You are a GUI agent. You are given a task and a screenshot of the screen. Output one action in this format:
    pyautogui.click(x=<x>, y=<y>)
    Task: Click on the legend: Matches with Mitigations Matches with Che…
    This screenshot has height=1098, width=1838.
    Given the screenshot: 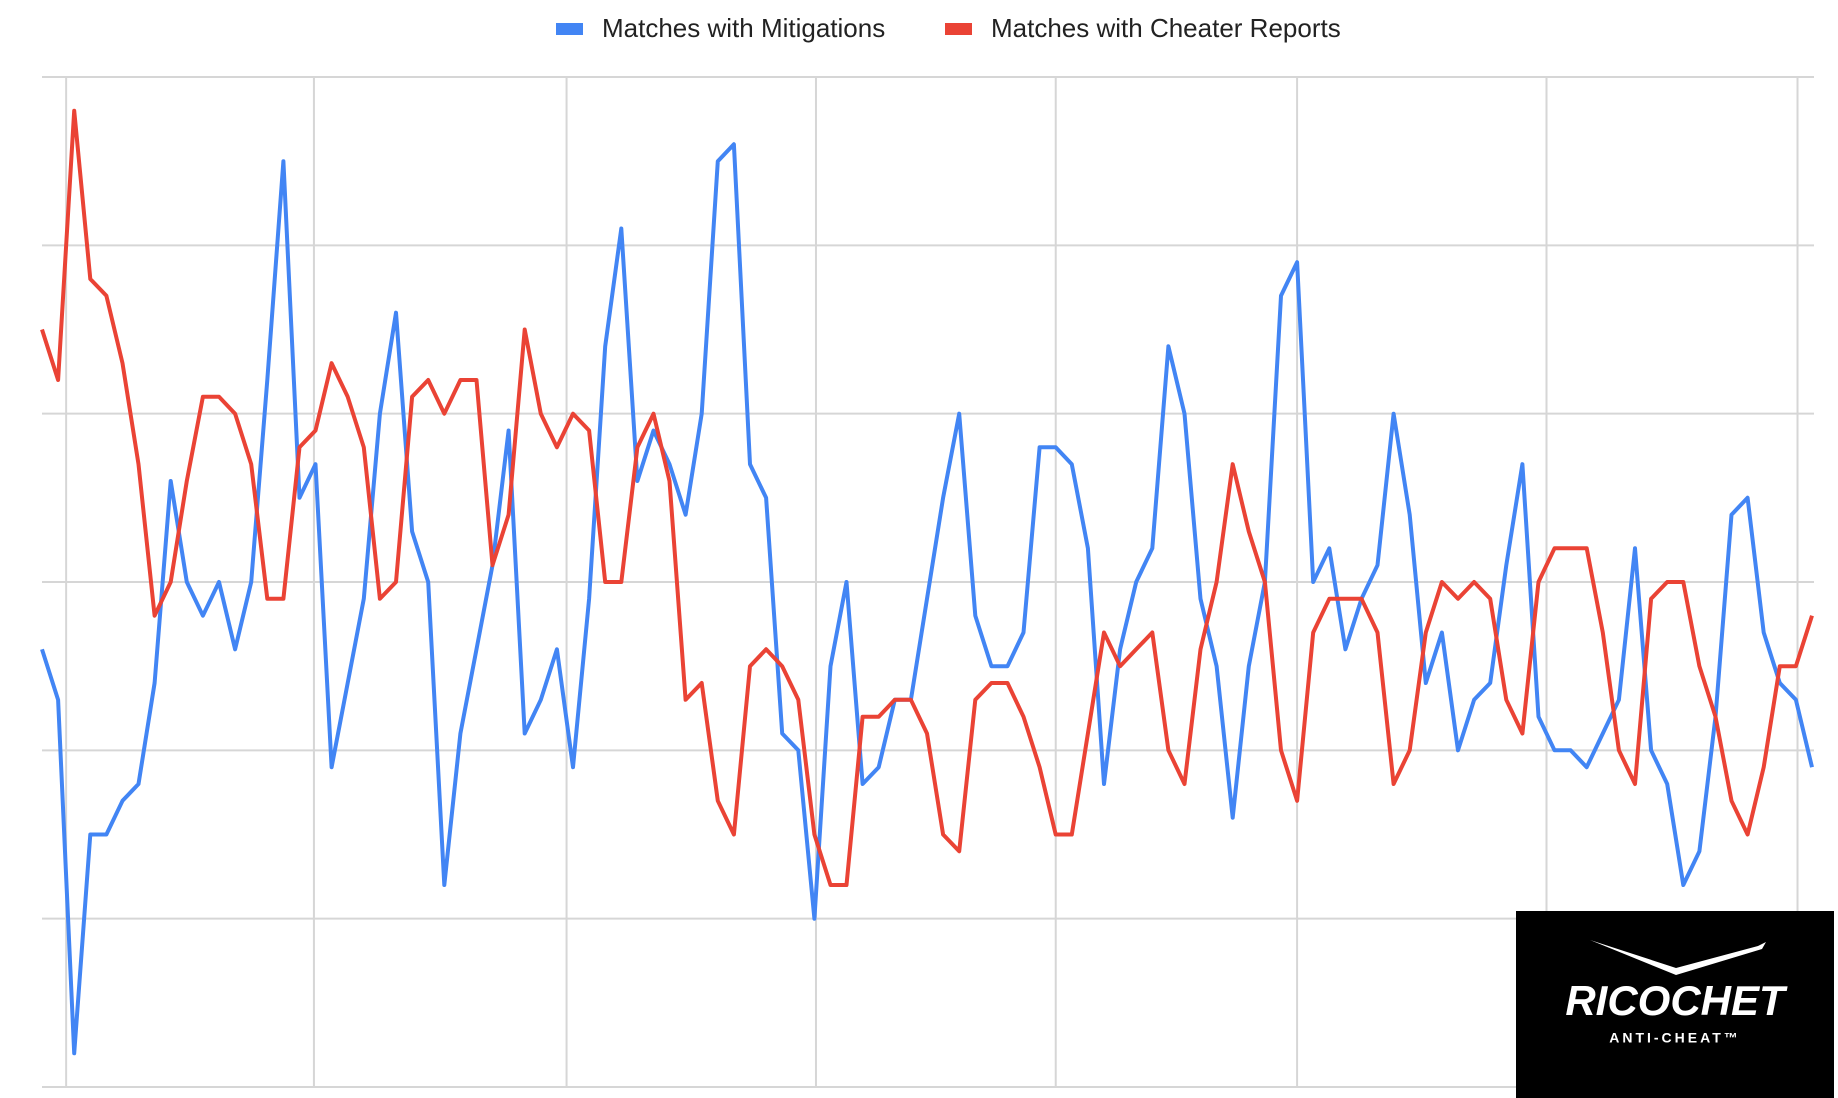 What is the action you would take?
    pyautogui.click(x=948, y=28)
    